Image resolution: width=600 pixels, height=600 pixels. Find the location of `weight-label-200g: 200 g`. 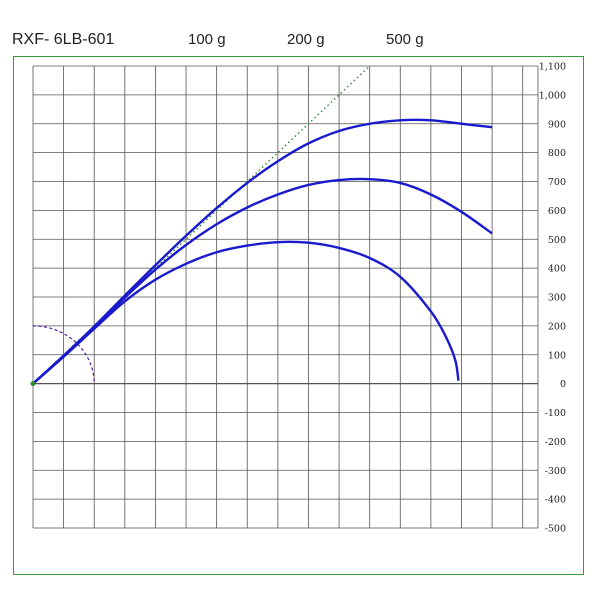

weight-label-200g: 200 g is located at coordinates (306, 39).